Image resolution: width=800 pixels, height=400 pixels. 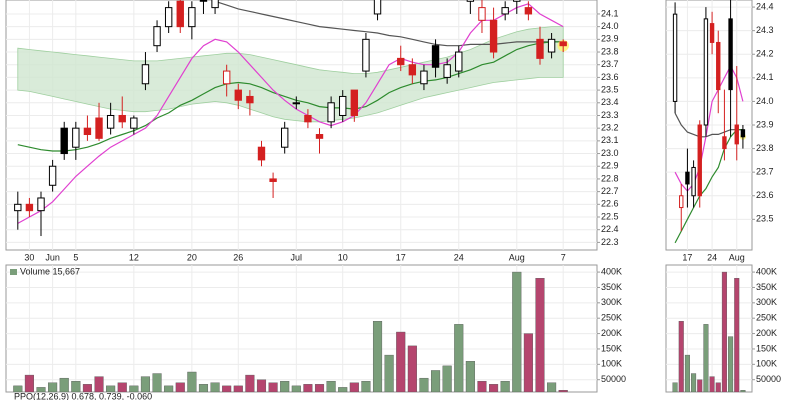 I want to click on y-tick-label: 50000, so click(x=768, y=379).